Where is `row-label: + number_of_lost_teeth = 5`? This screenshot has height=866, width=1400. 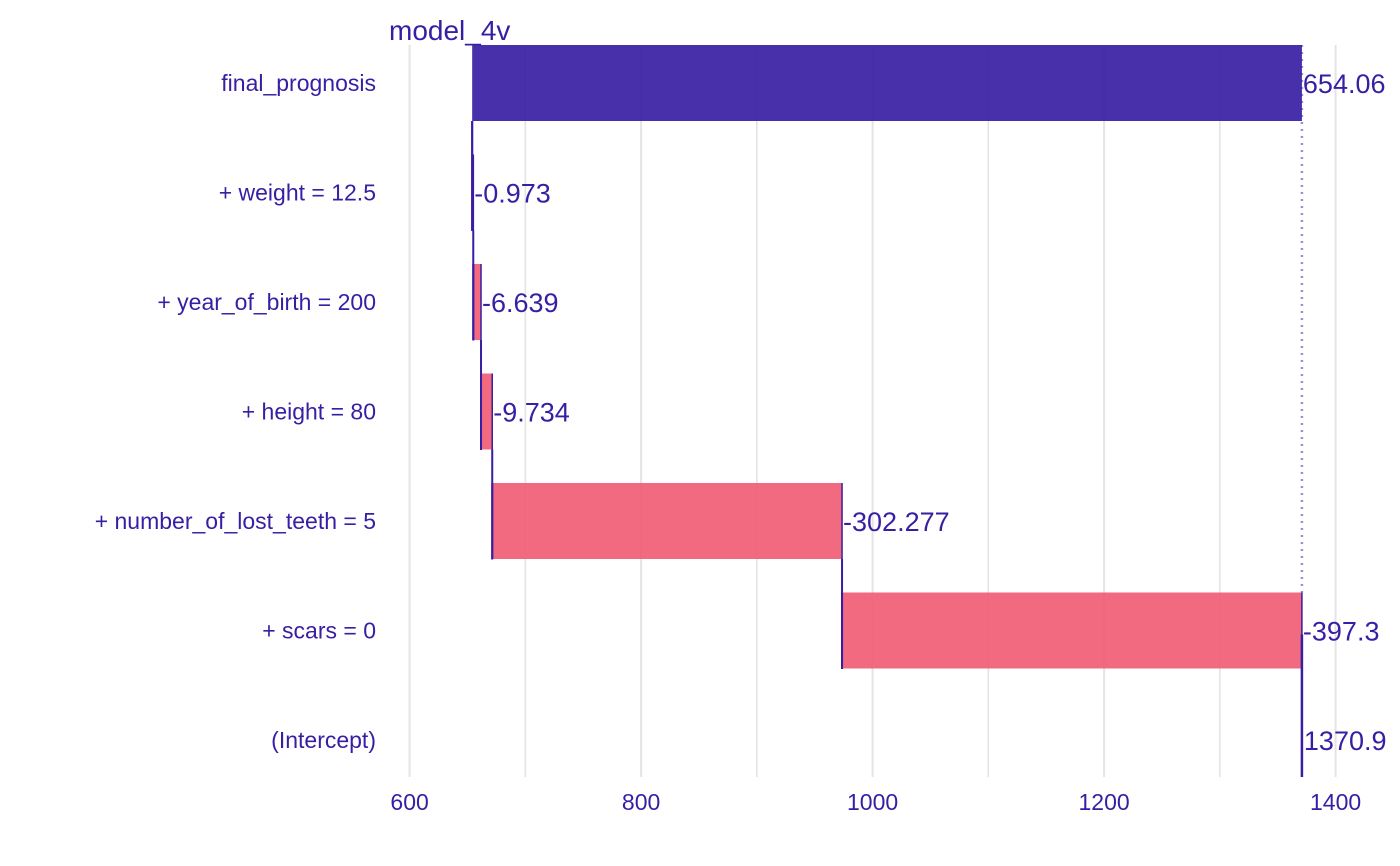 row-label: + number_of_lost_teeth = 5 is located at coordinates (235, 521).